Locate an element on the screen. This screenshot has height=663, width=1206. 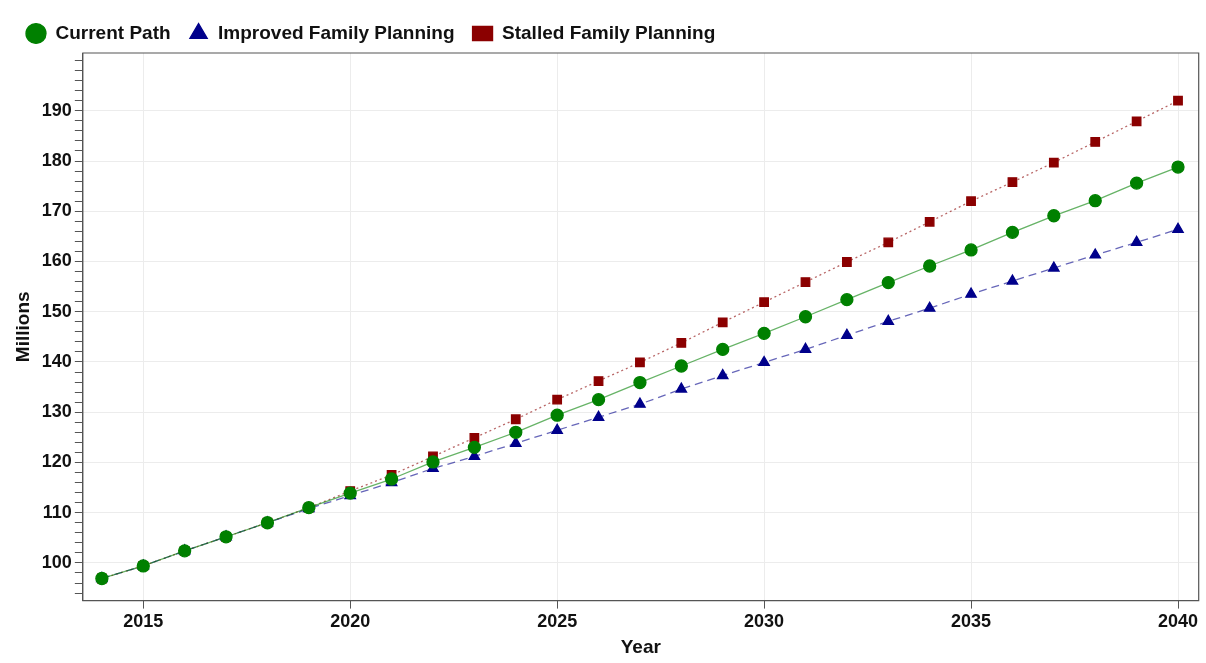
x-tick-label: 2030 is located at coordinates (764, 621).